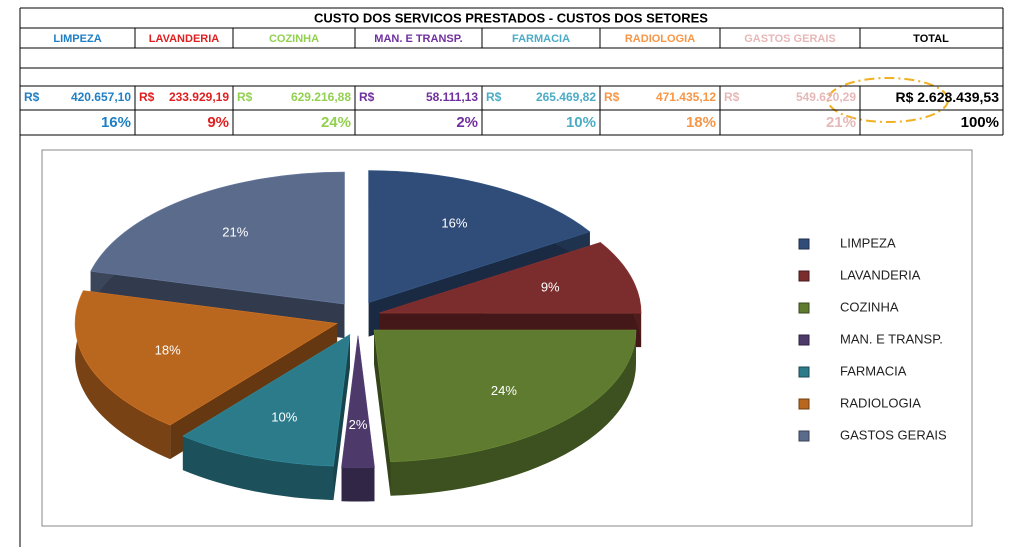 The image size is (1018, 552). I want to click on data-label: 9%, so click(550, 286).